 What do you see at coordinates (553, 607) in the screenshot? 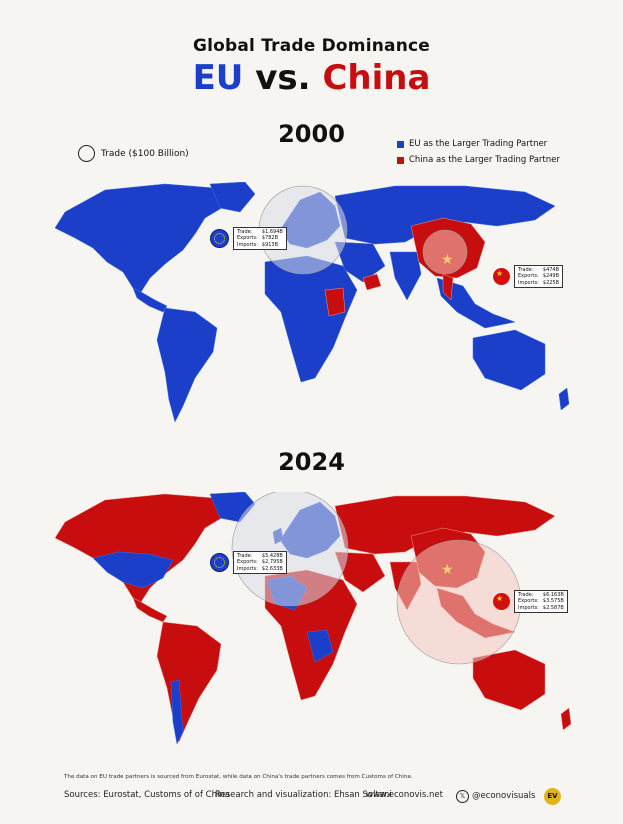
I see `value-imports: $2,587B` at bounding box center [553, 607].